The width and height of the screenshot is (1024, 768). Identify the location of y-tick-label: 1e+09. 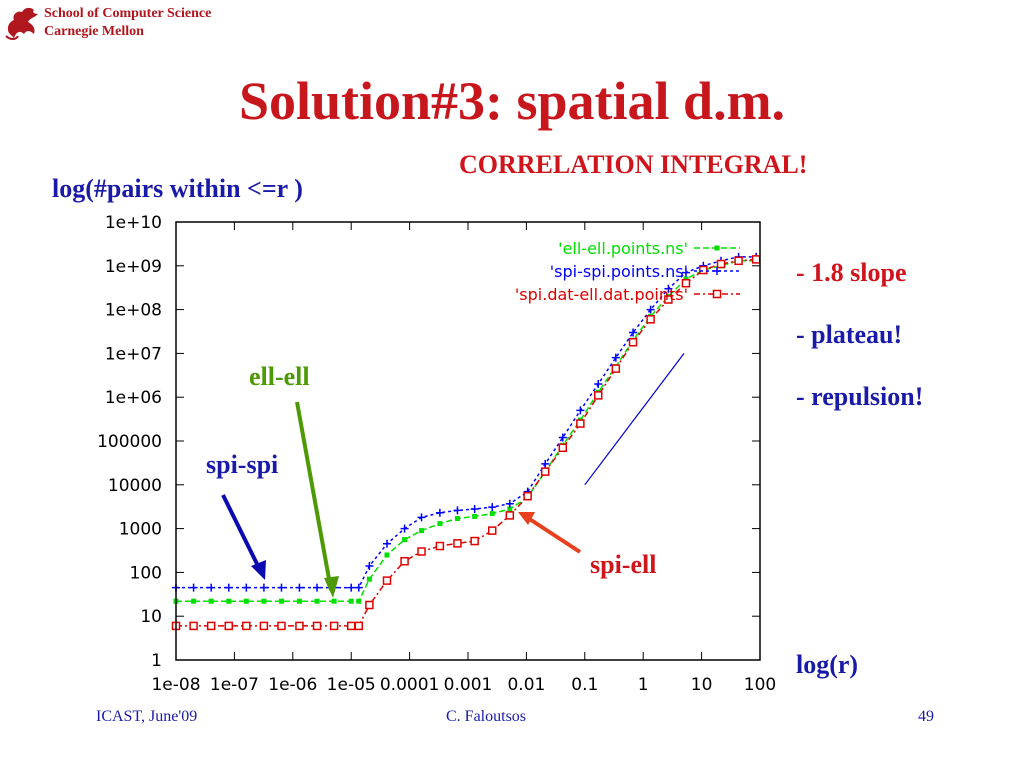
(133, 267).